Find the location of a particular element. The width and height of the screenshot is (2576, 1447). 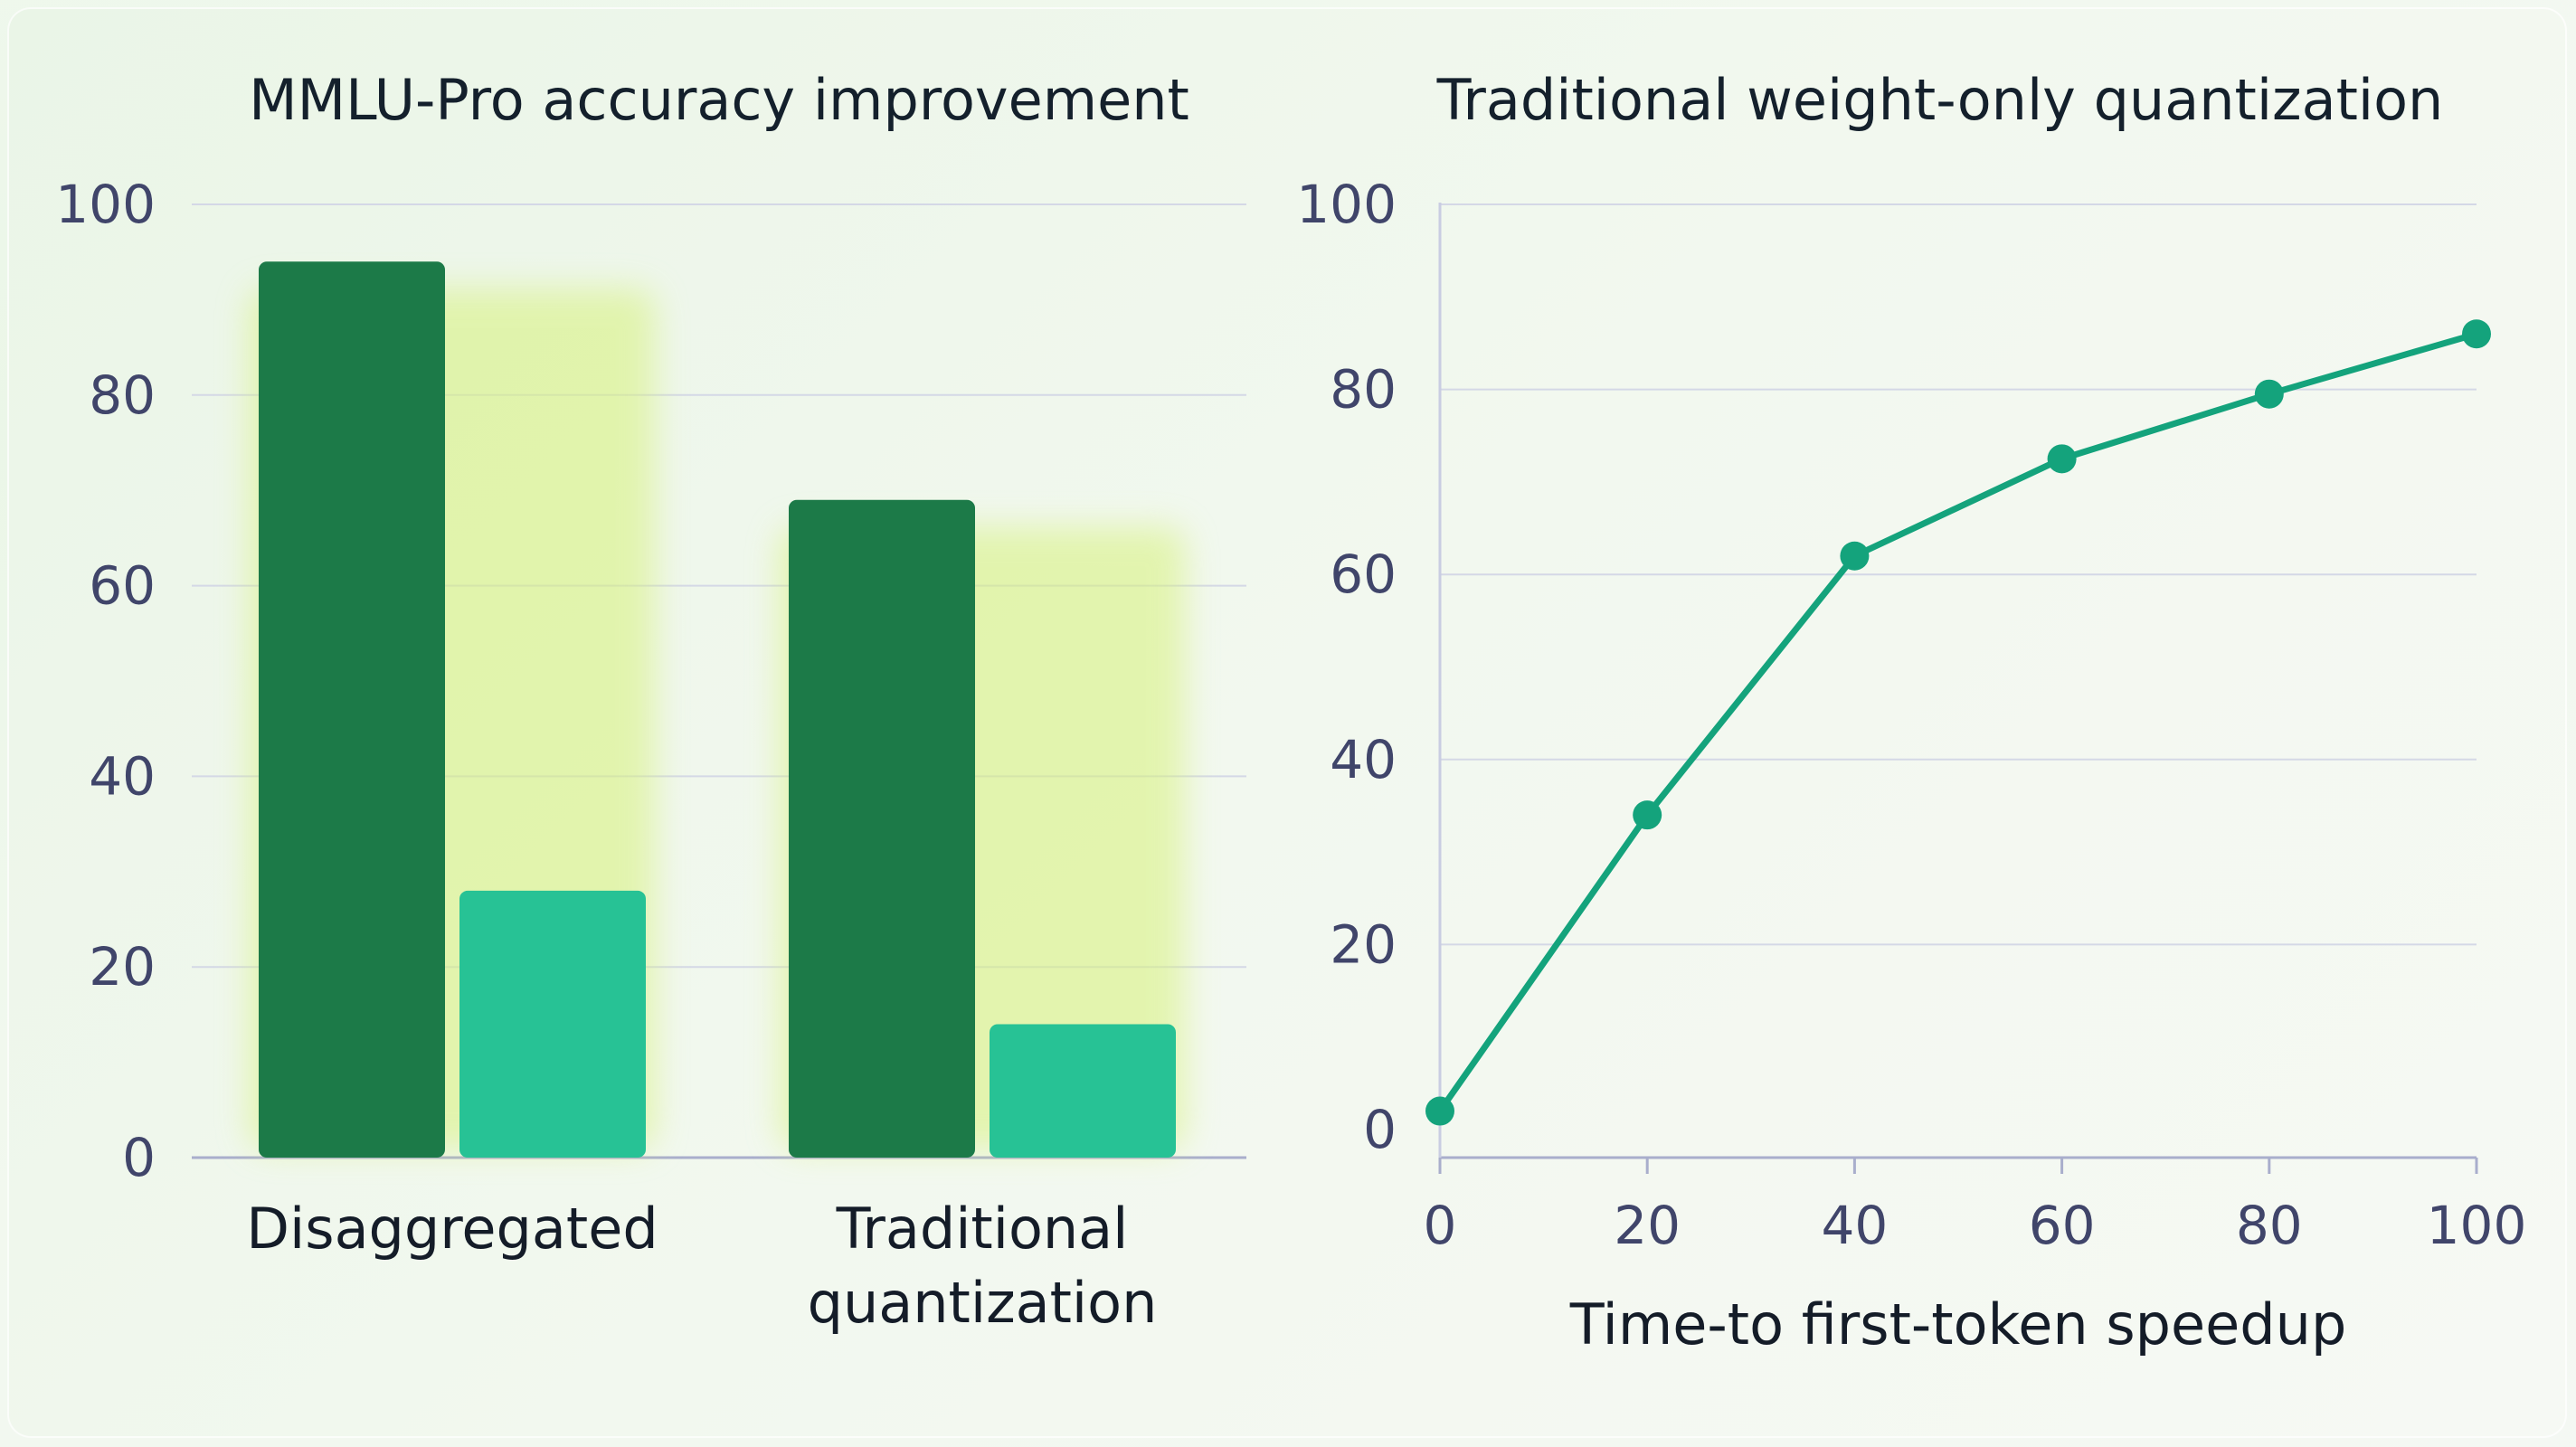

line-chart-y-tick-labels: 0 20 40 60 80 100 is located at coordinates (1346, 667).